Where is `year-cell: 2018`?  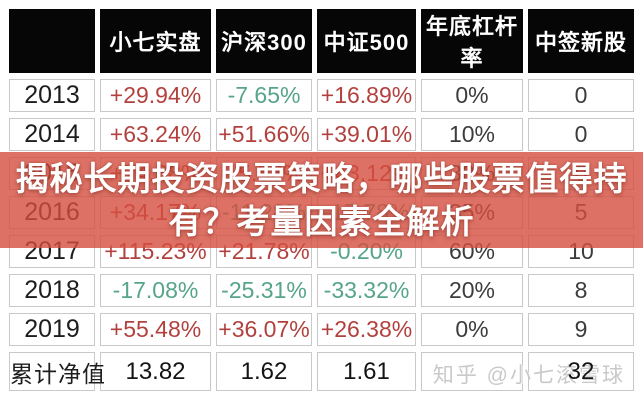
year-cell: 2018 is located at coordinates (52, 290).